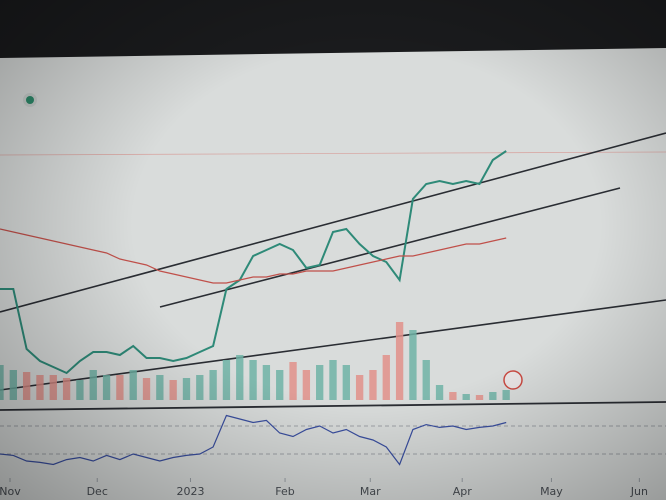 Image resolution: width=666 pixels, height=500 pixels. Describe the element at coordinates (253, 440) in the screenshot. I see `rsi-line` at that location.